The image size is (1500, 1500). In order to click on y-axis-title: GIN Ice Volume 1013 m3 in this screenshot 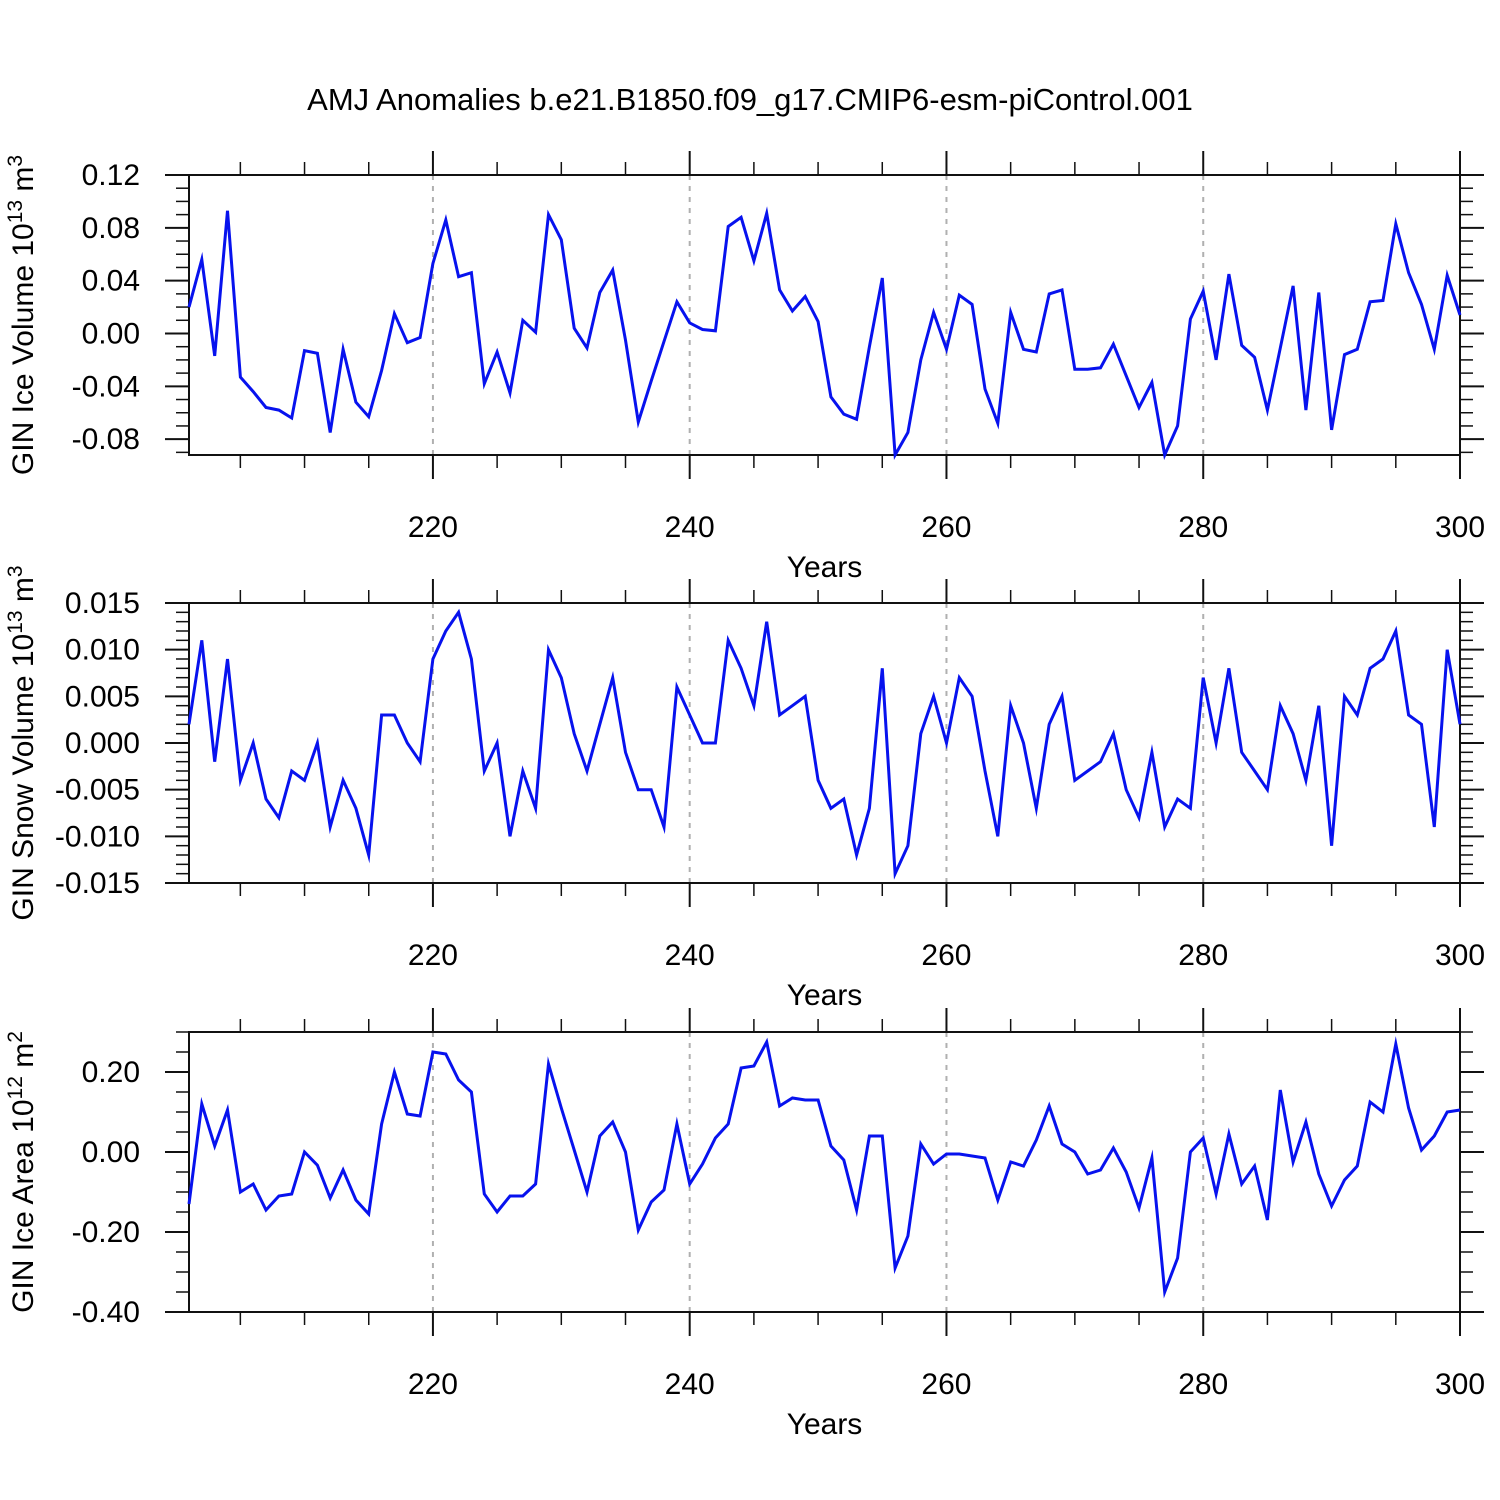, I will do `click(22, 315)`.